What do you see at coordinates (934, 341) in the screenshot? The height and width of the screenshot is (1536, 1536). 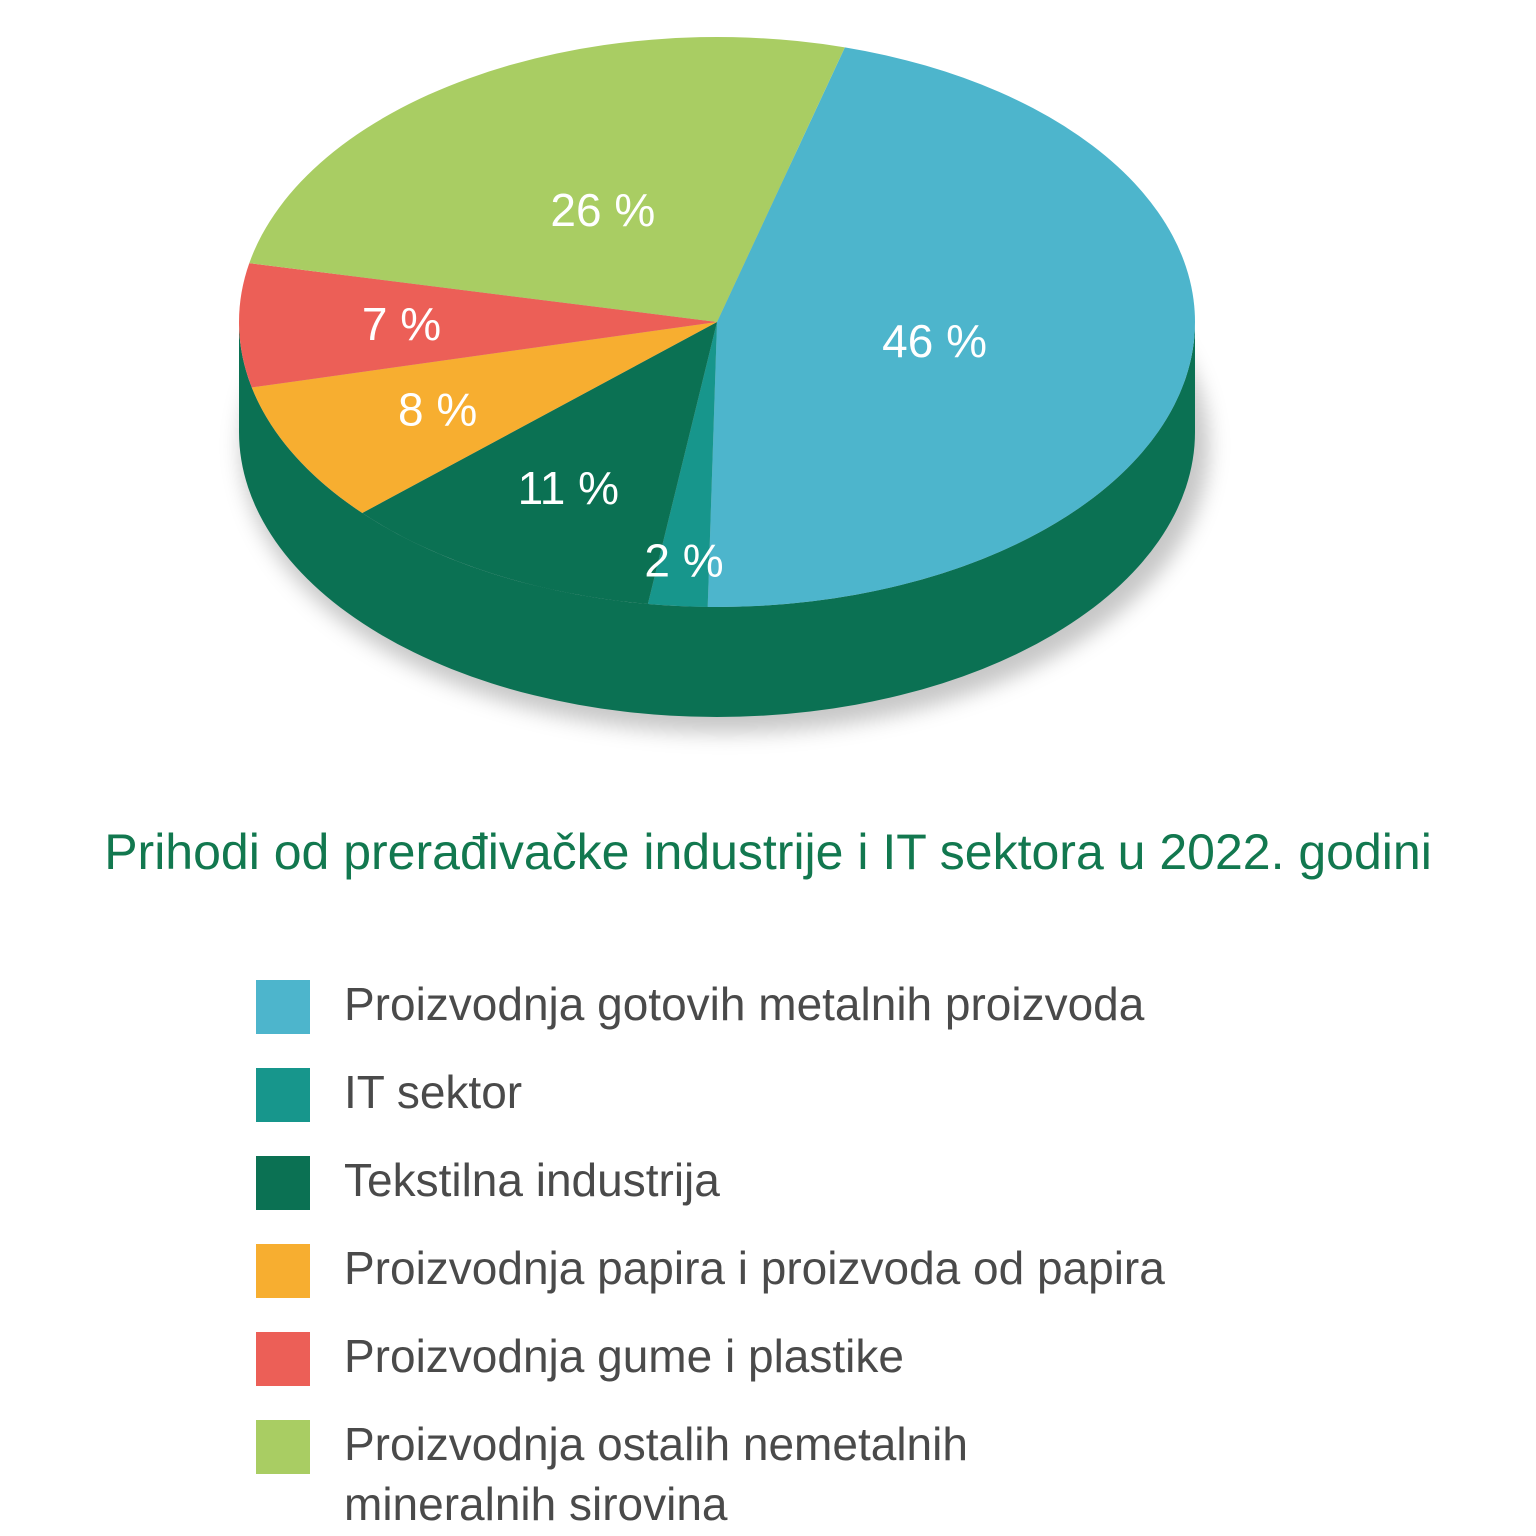 I see `slice-value-label: 46 %` at bounding box center [934, 341].